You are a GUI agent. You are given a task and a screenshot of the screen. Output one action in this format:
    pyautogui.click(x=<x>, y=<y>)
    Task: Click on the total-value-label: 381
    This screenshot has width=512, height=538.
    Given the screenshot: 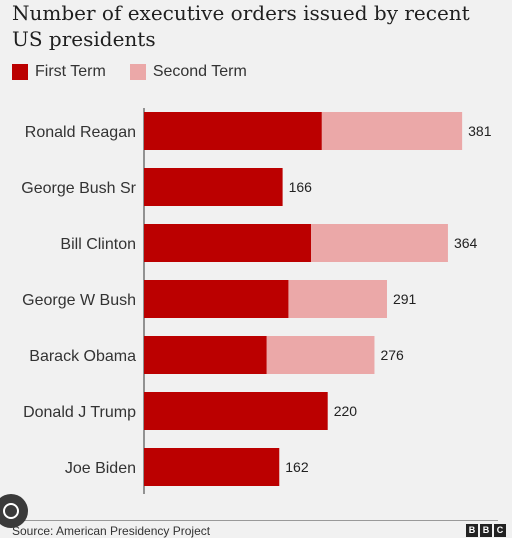 What is the action you would take?
    pyautogui.click(x=480, y=131)
    